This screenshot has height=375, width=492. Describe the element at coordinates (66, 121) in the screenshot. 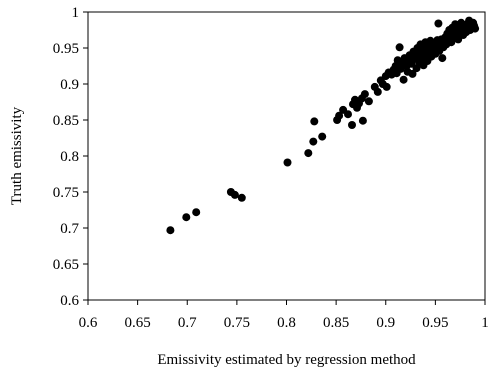

I see `y-tick-label: 0.85` at that location.